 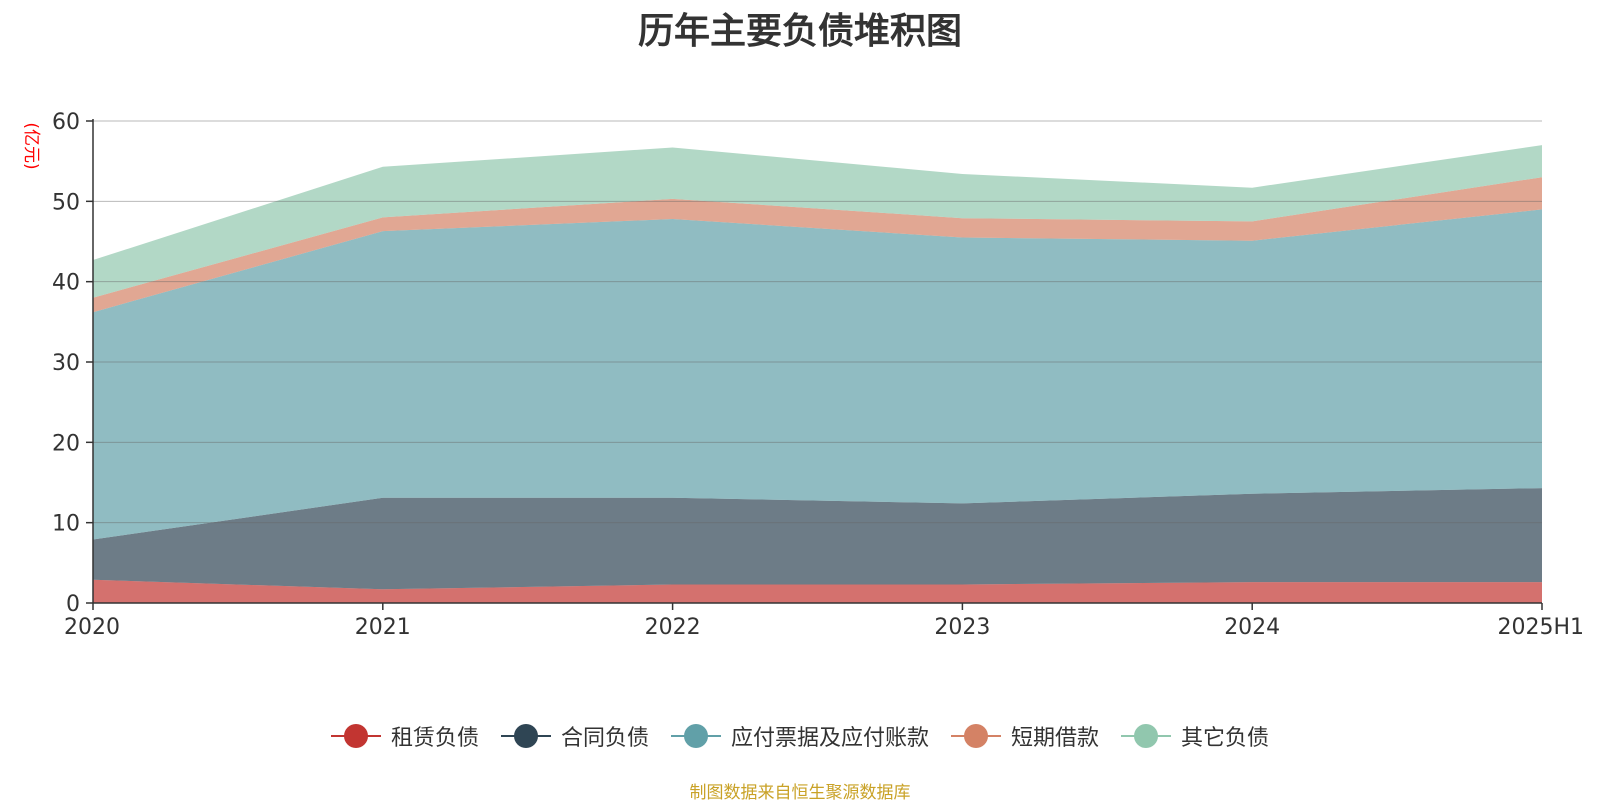 What do you see at coordinates (962, 627) in the screenshot?
I see `x-tick-label-3: 2023` at bounding box center [962, 627].